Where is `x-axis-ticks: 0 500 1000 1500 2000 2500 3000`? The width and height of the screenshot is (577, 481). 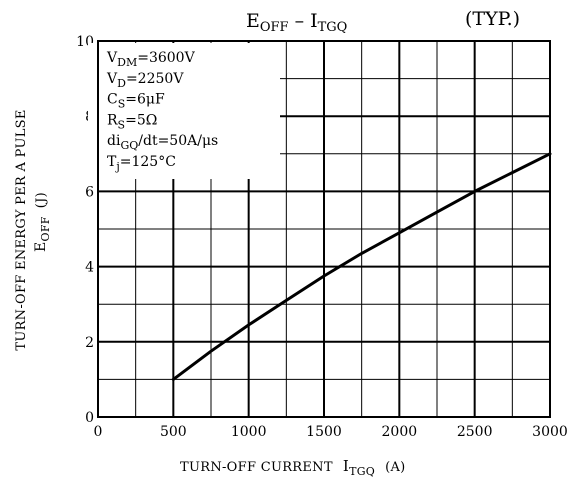 x-axis-ticks: 0 500 1000 1500 2000 2500 3000 is located at coordinates (331, 432).